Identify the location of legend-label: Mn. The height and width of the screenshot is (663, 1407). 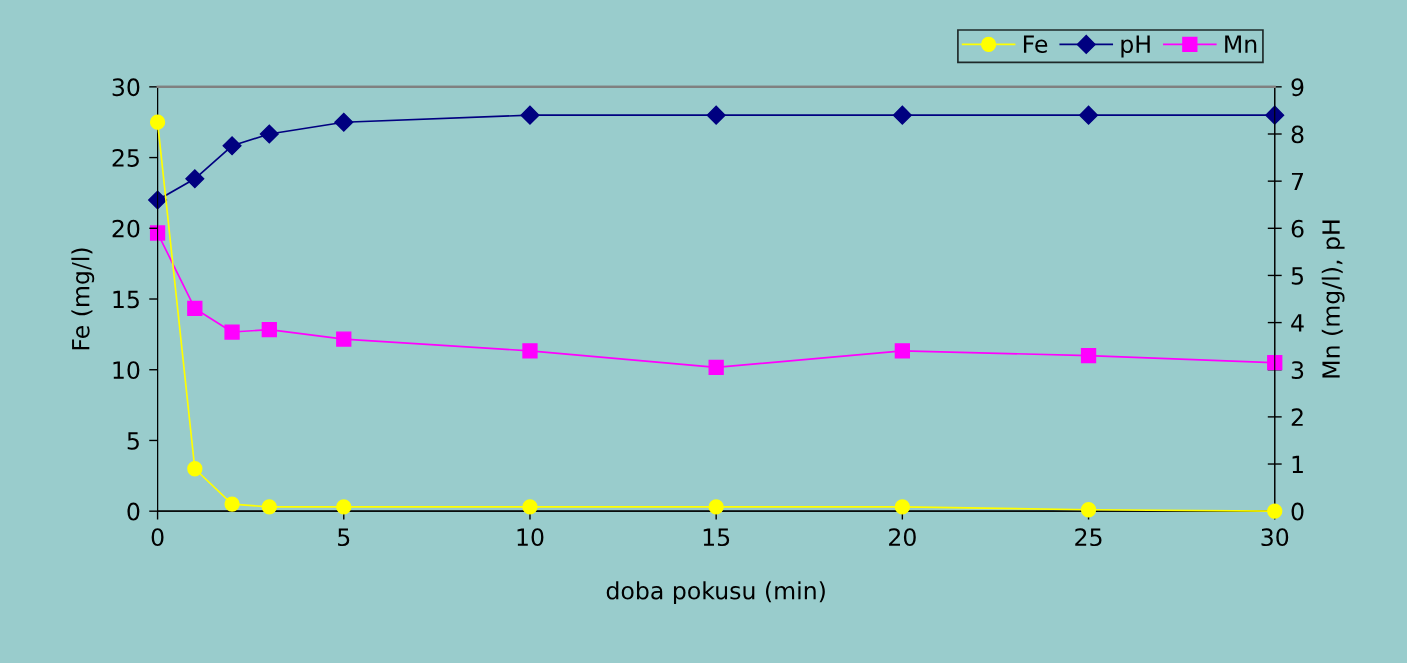
(1241, 44).